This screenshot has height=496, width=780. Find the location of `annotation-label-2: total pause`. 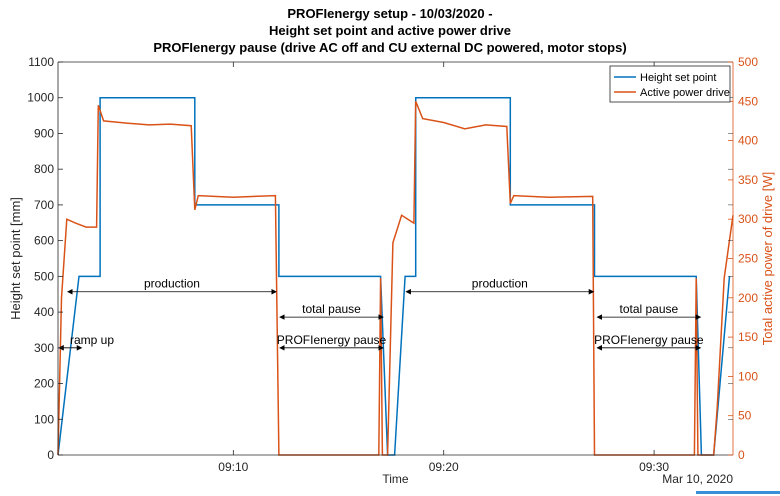

annotation-label-2: total pause is located at coordinates (331, 309).